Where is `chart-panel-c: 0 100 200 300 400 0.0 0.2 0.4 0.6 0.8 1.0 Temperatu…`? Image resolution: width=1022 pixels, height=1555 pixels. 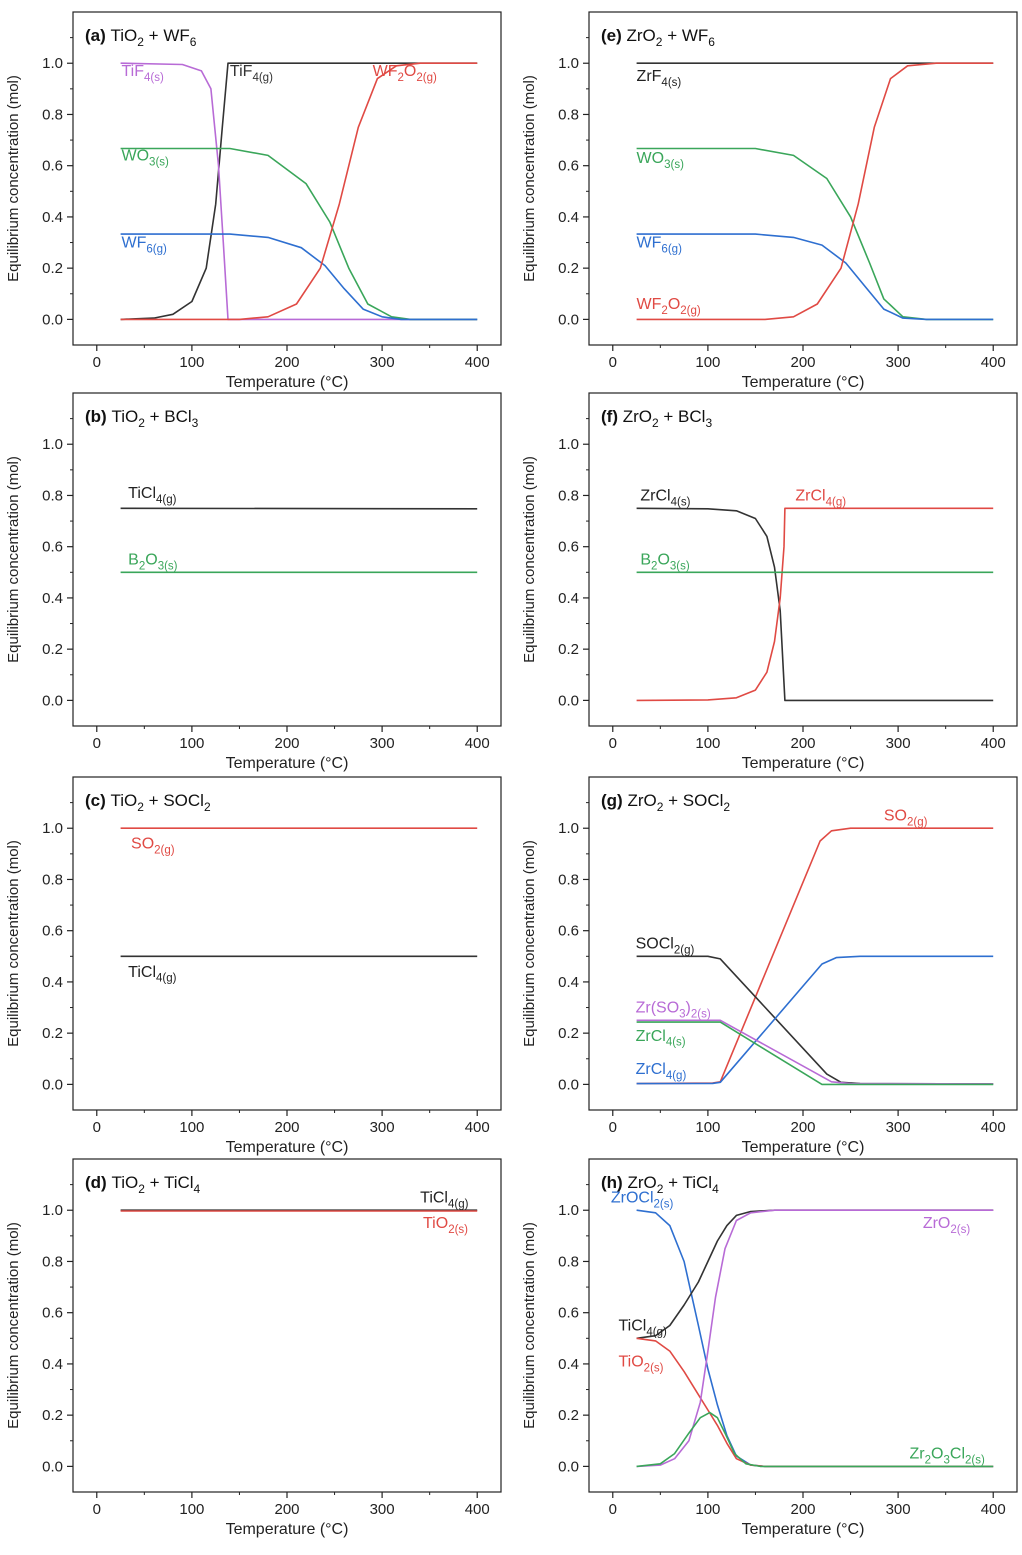 chart-panel-c: 0 100 200 300 400 0.0 0.2 0.4 0.6 0.8 1.0 Temperatu… is located at coordinates (253, 966).